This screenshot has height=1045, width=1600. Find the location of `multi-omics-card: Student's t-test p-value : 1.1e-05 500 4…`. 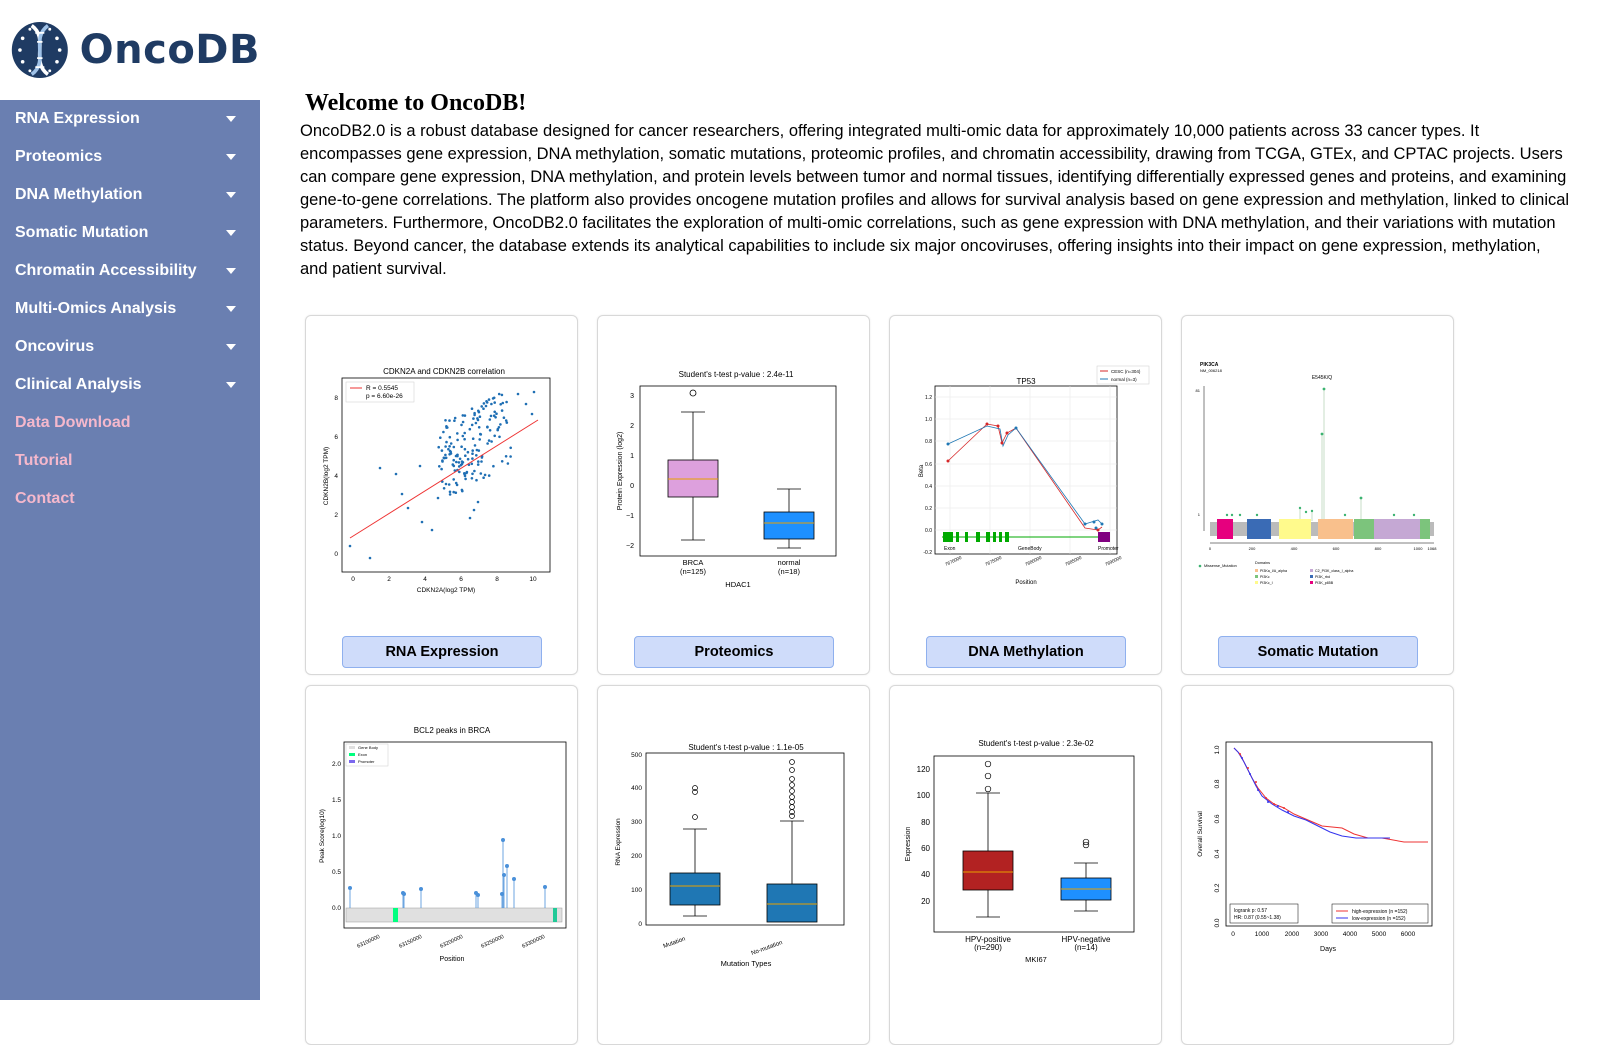

multi-omics-card: Student's t-test p-value : 1.1e-05 500 4… is located at coordinates (733, 865).